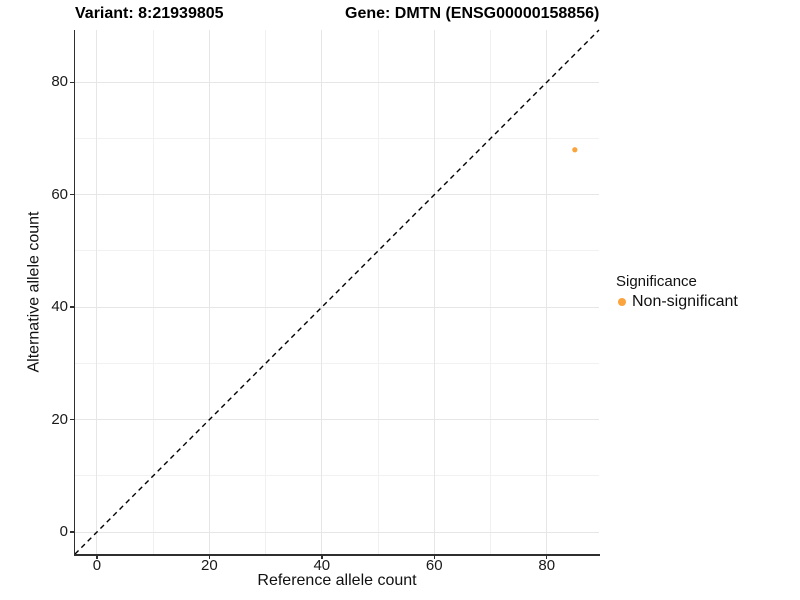 The image size is (800, 600). I want to click on legend: Significance Non-significant, so click(677, 292).